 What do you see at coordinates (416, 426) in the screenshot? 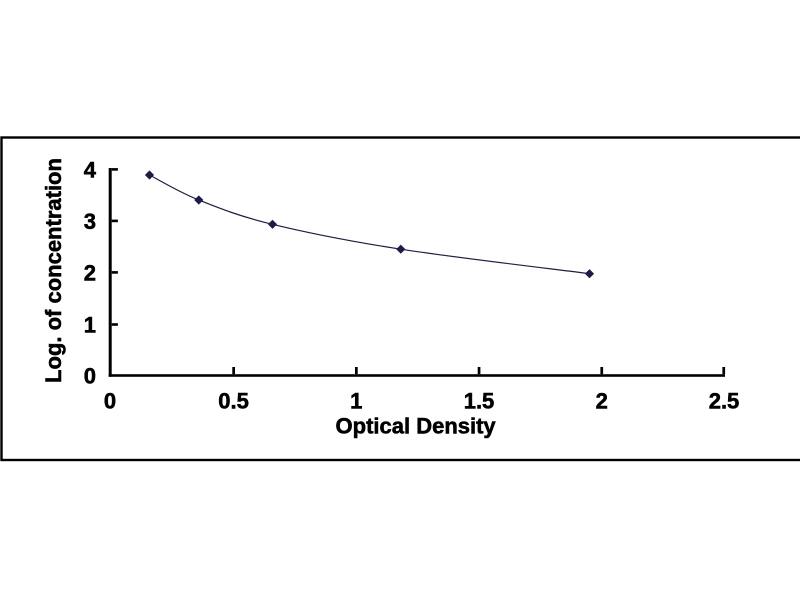
I see `svg-text: Optical Density` at bounding box center [416, 426].